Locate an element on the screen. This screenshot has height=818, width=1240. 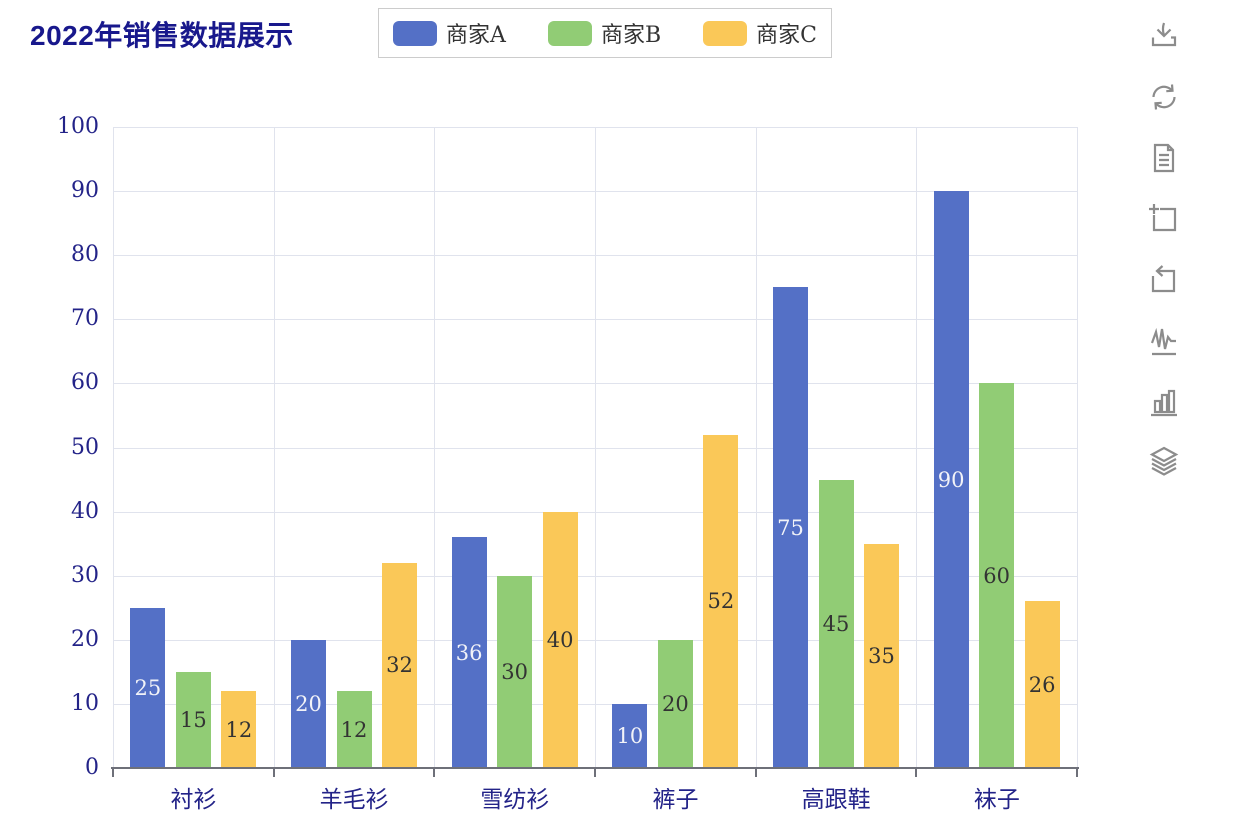
bar-value-label: 26 is located at coordinates (1042, 684).